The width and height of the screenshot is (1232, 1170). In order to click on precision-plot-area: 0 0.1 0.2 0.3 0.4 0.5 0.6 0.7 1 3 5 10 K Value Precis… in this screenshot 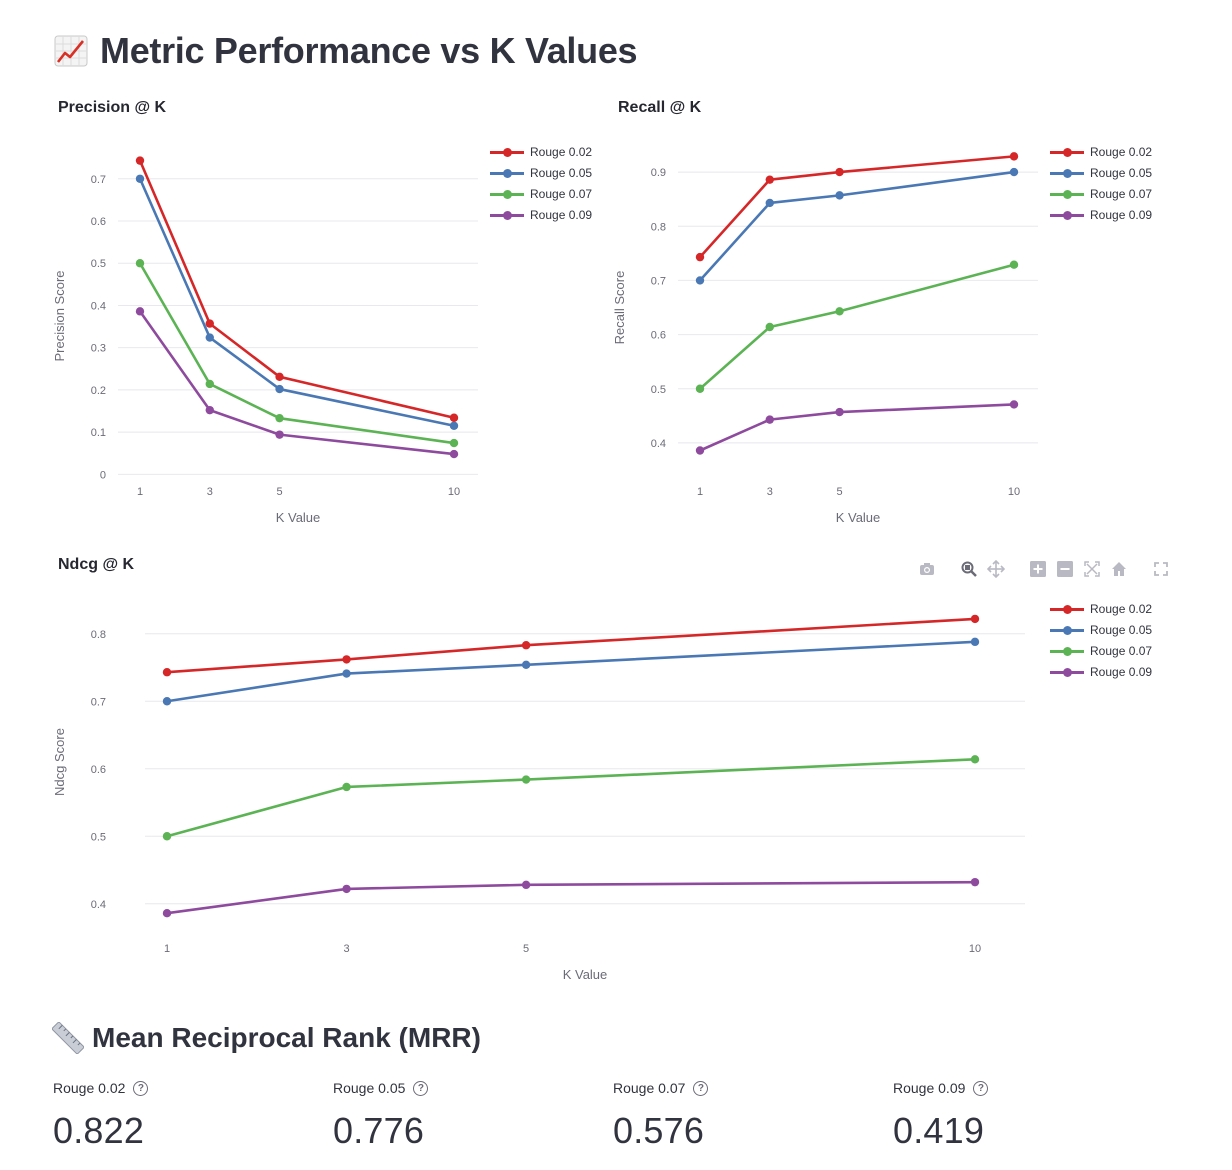, I will do `click(265, 340)`.